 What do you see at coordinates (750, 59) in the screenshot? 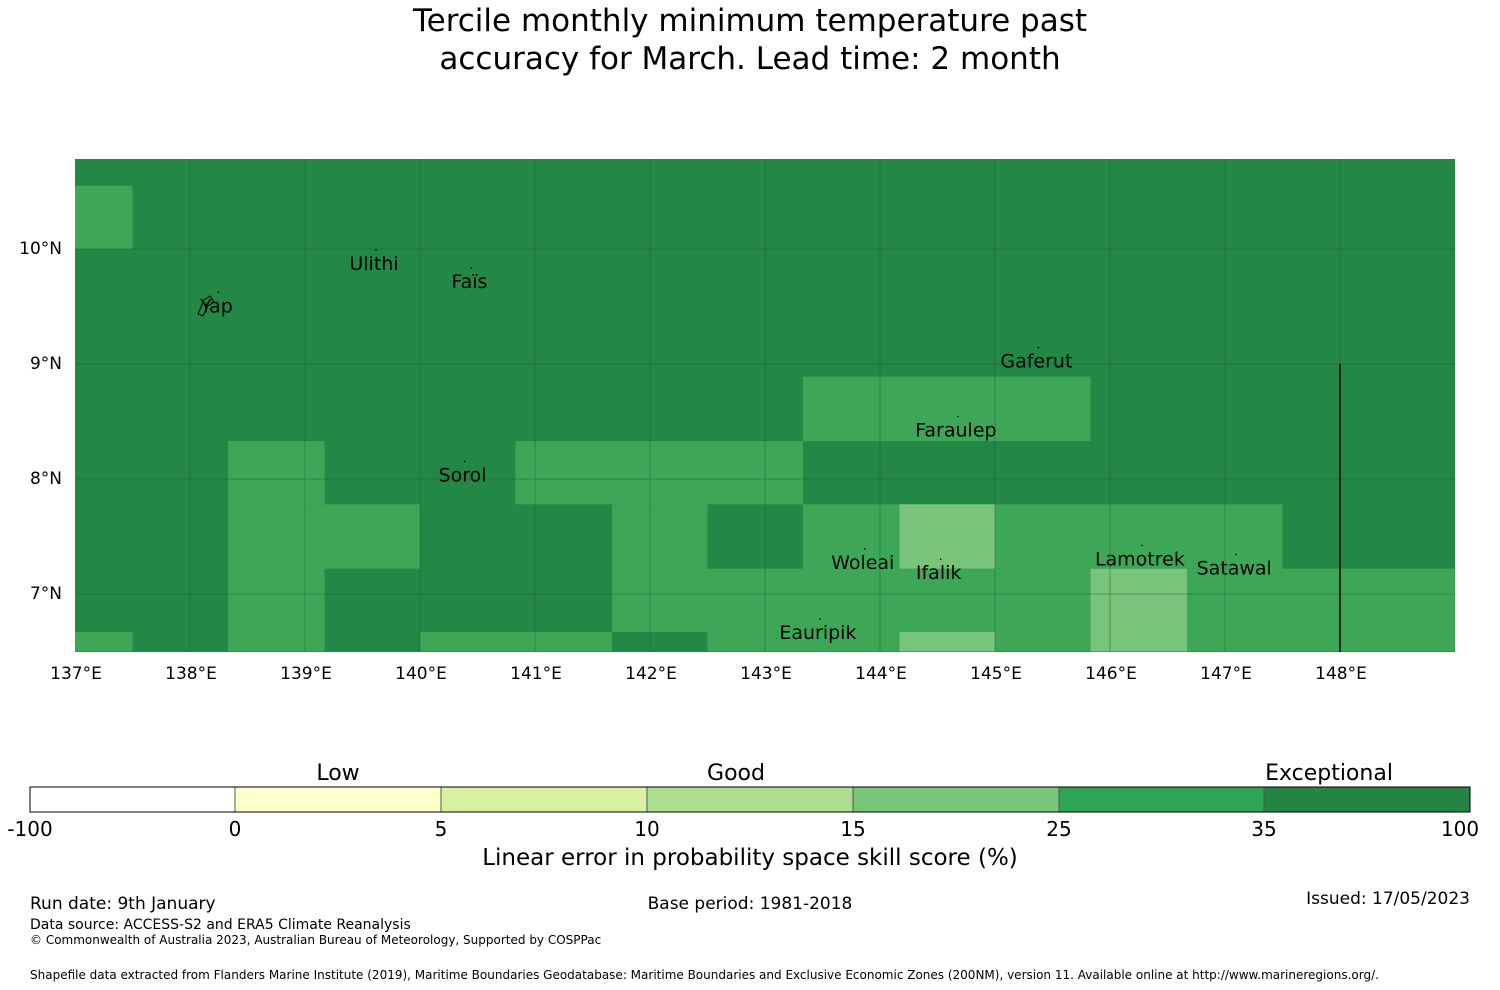
I see `map-title-line-2: accuracy for March. Lead time: 2 month` at bounding box center [750, 59].